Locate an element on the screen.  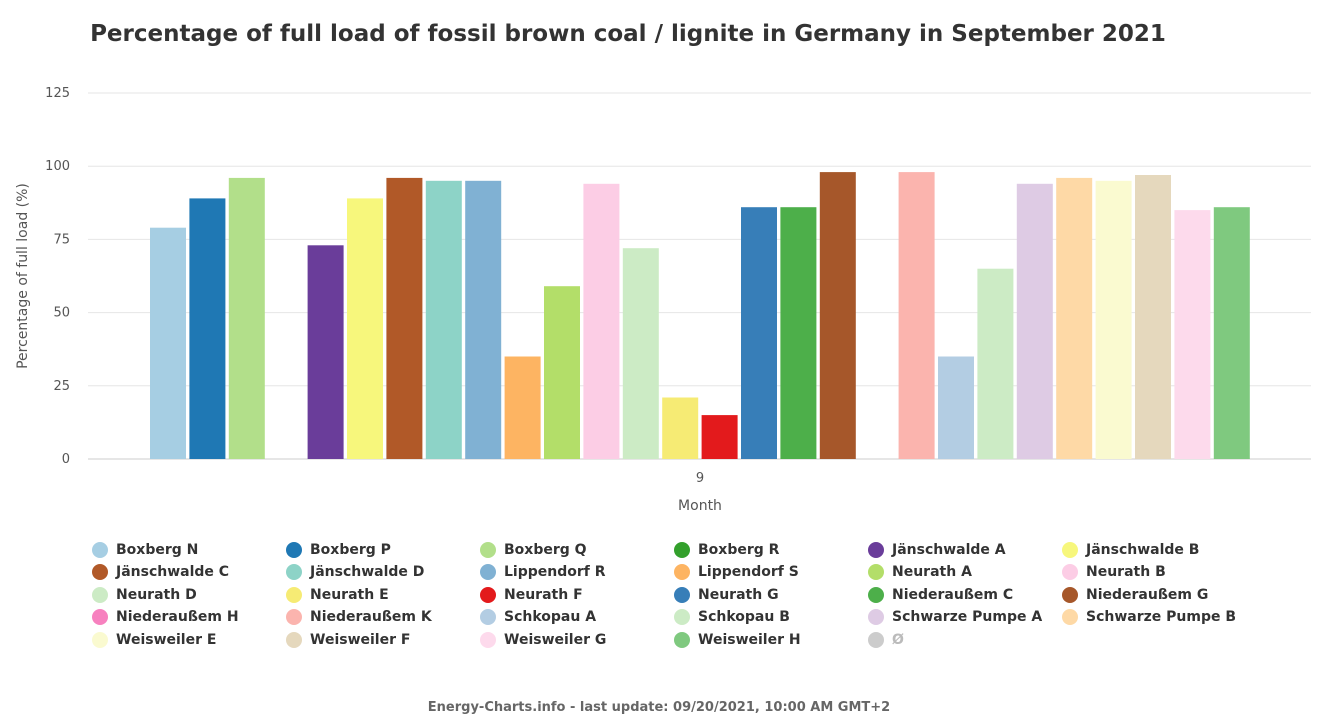
x-tick-label: 9 is located at coordinates (700, 478).